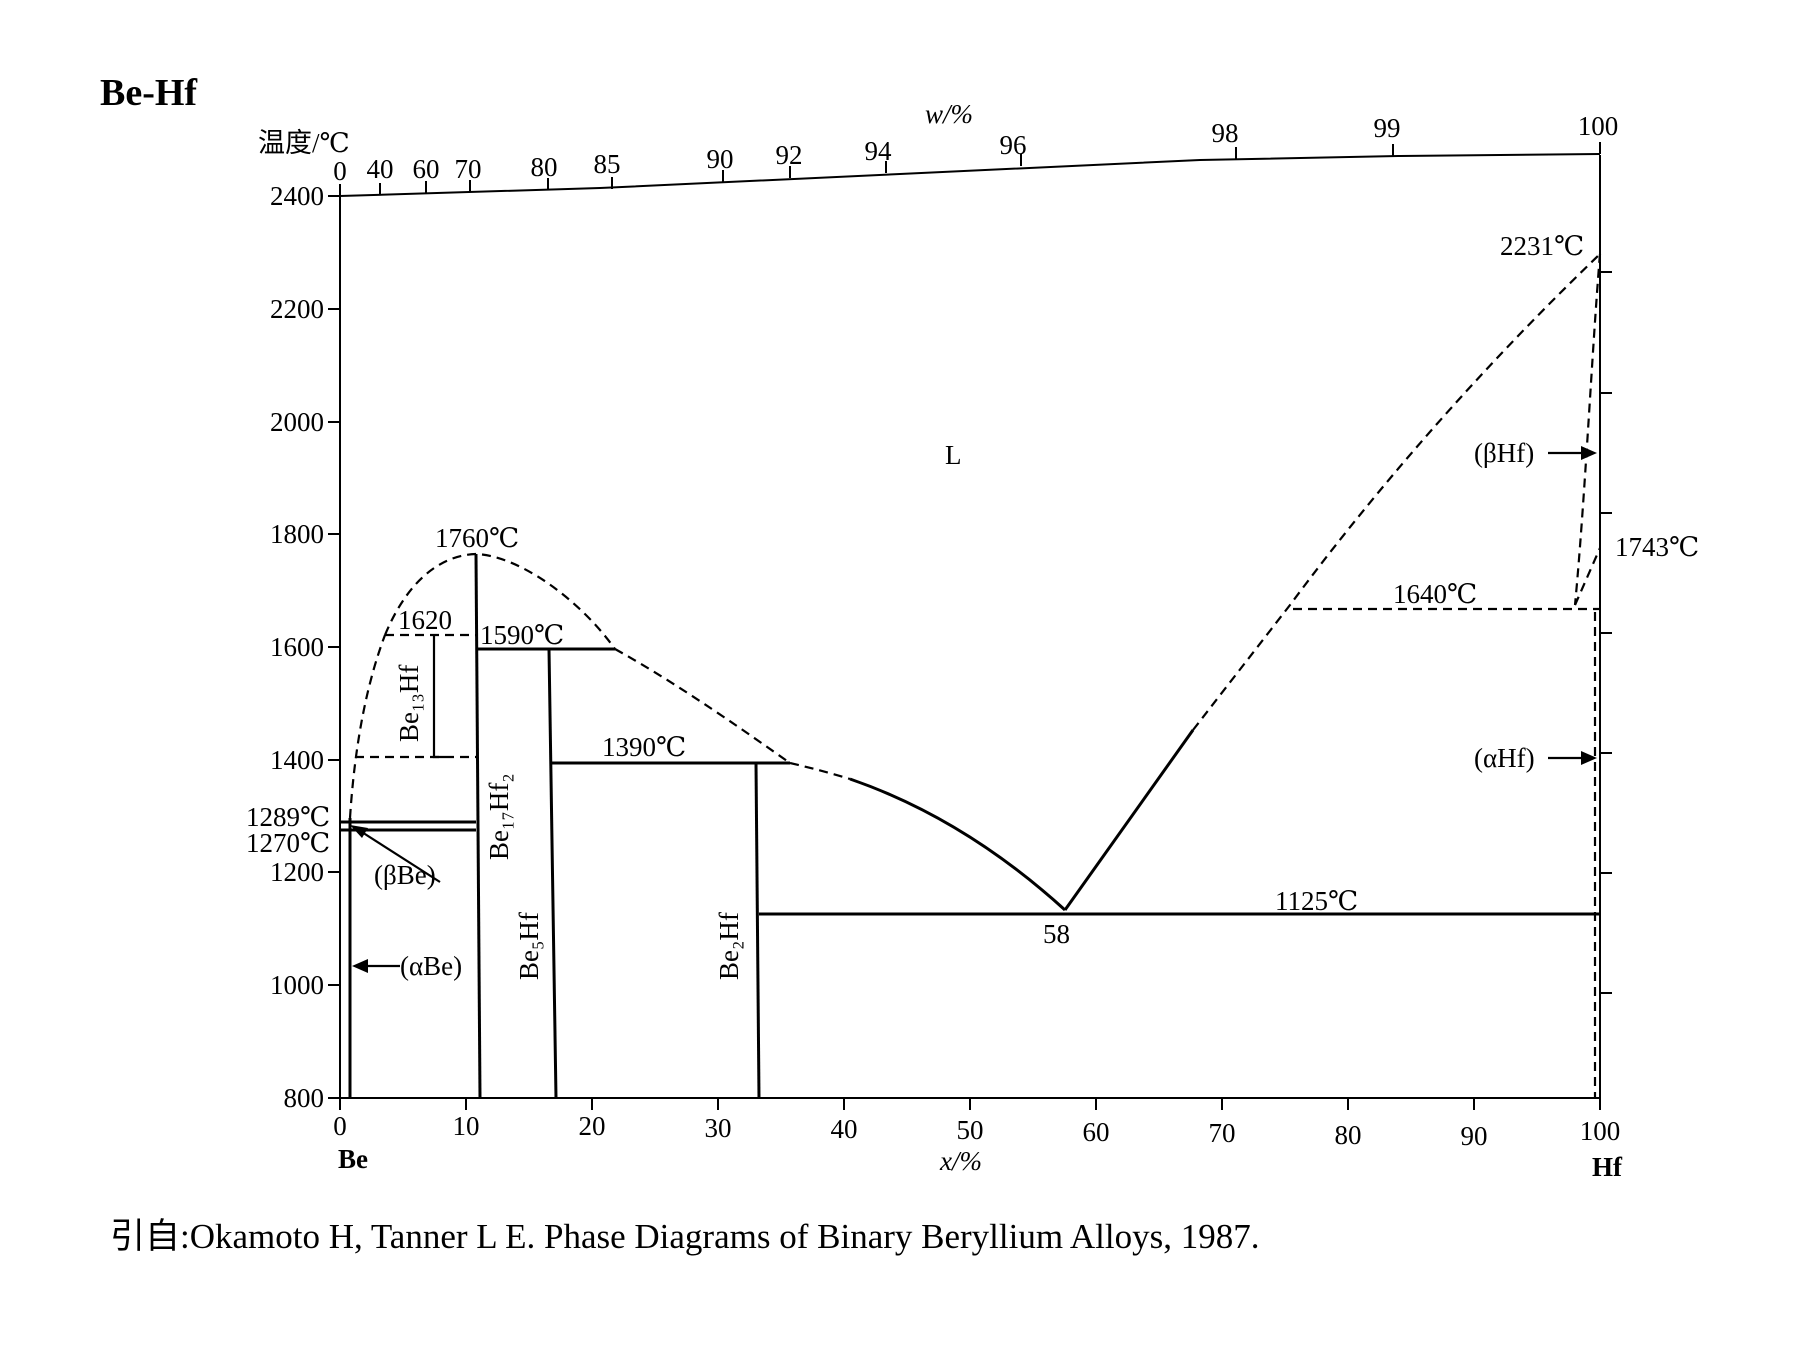 Image resolution: width=1795 pixels, height=1346 pixels. I want to click on y-tick-label: 2400, so click(297, 196).